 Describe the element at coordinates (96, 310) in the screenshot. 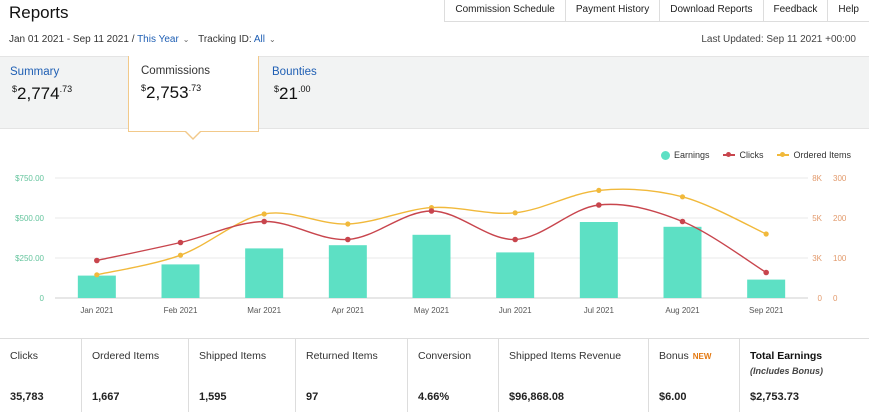

I see `x-tick-label: Jan 2021` at that location.